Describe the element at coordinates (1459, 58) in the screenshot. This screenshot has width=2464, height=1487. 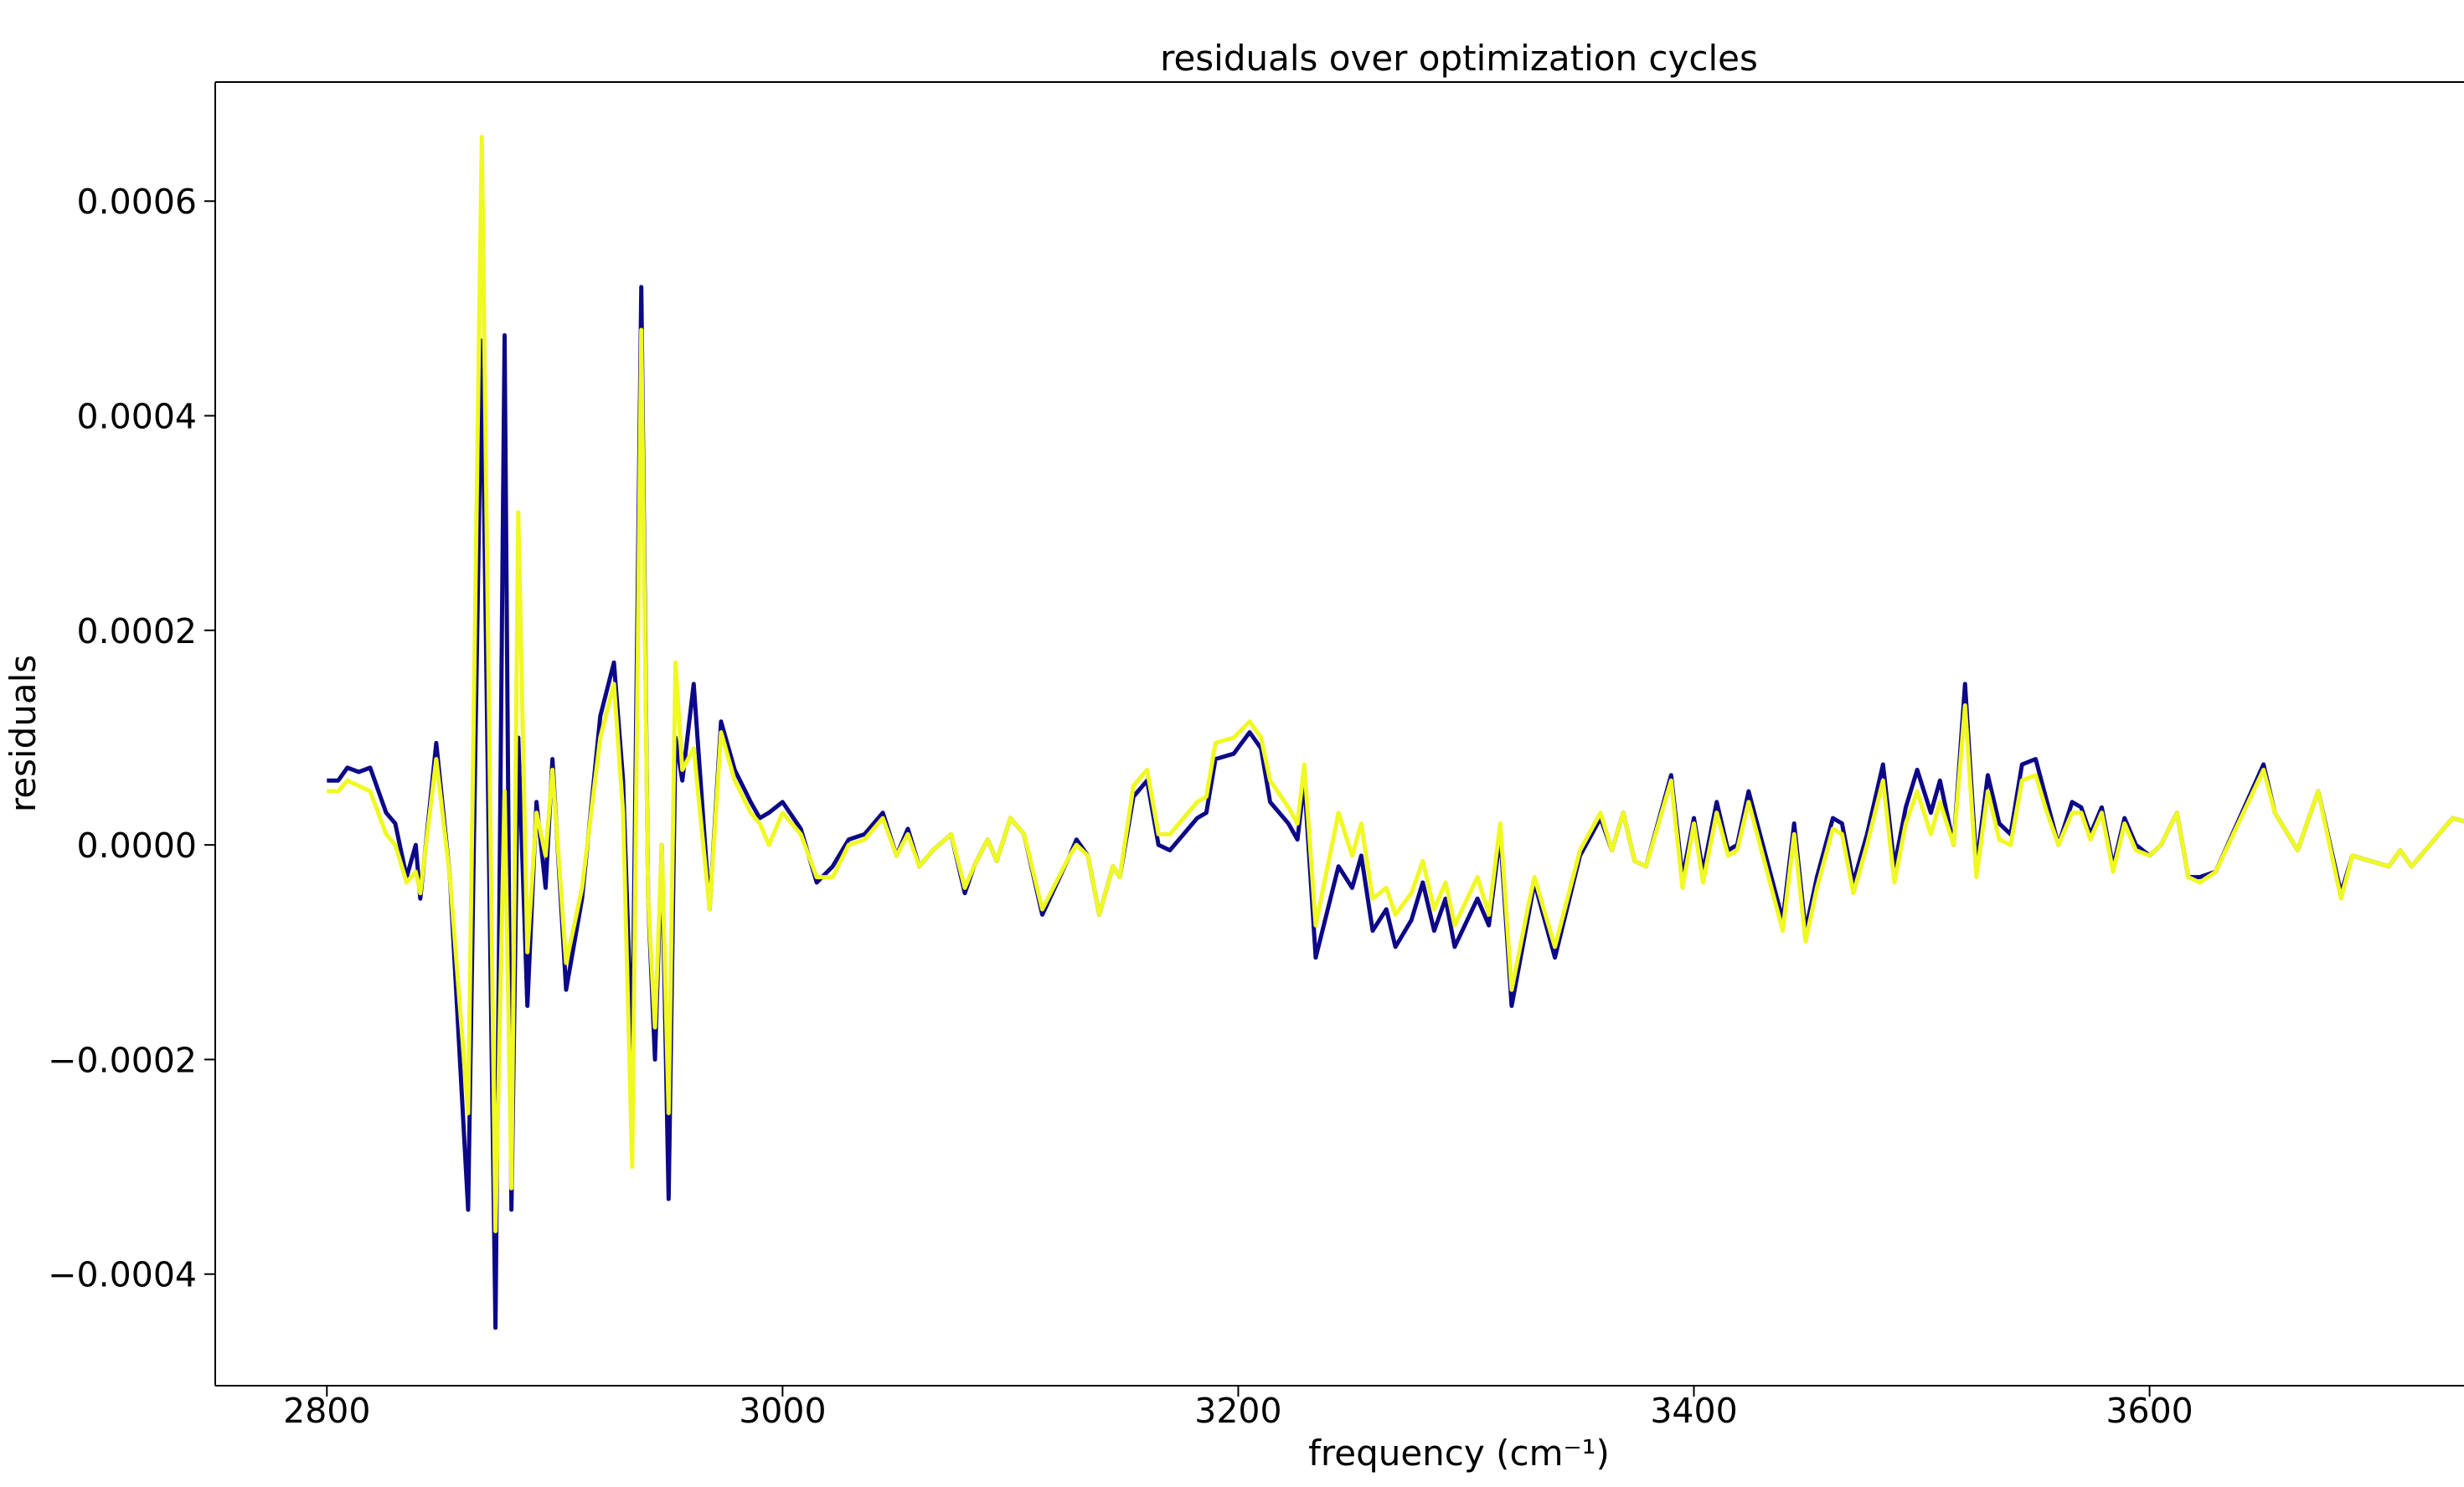
I see `chart-title: residuals over optimization cycles` at that location.